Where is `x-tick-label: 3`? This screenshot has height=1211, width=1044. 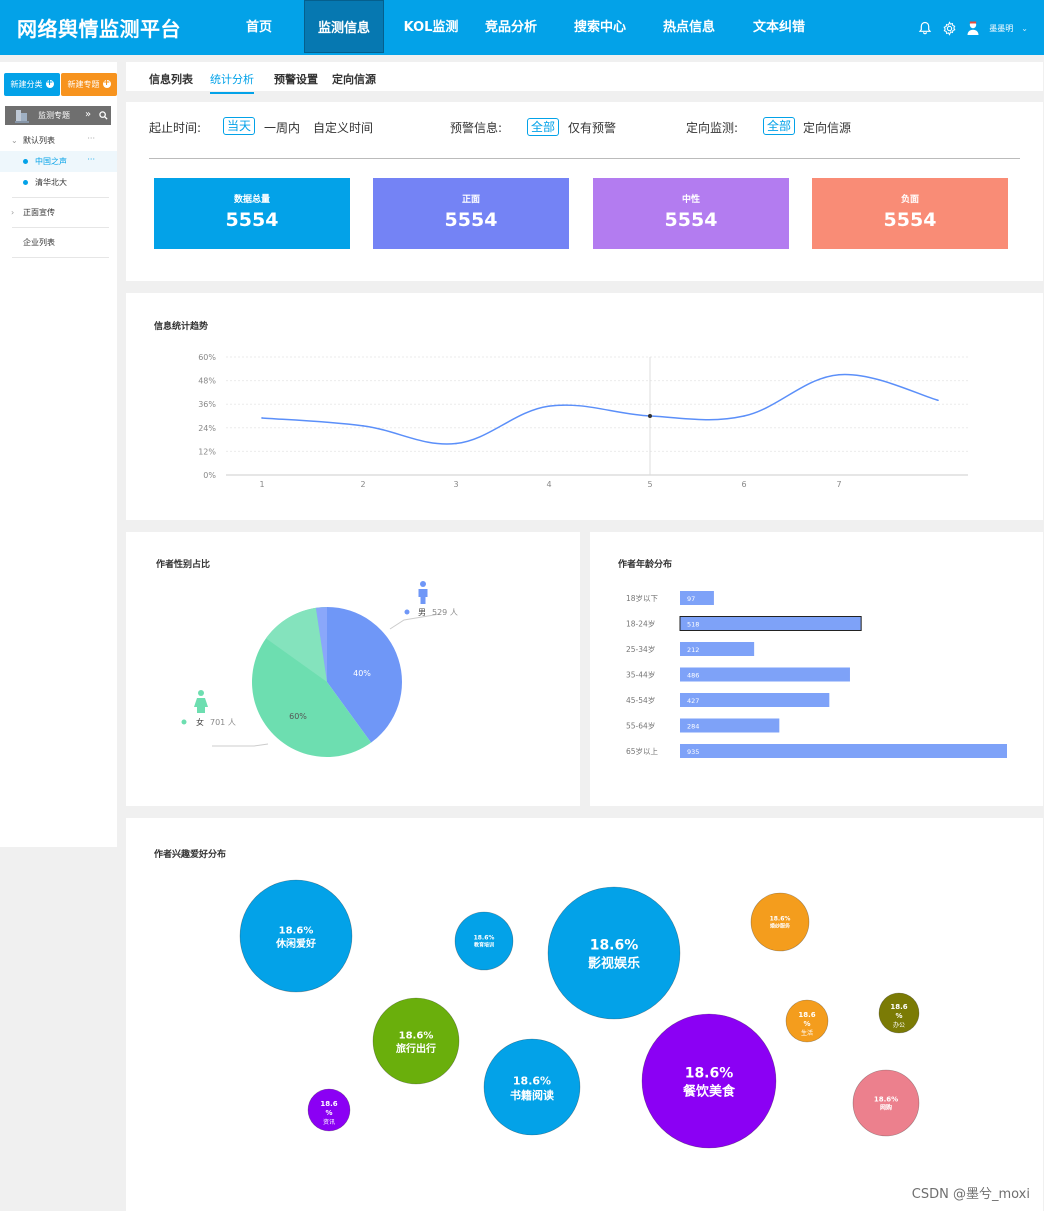
x-tick-label: 3 is located at coordinates (455, 484).